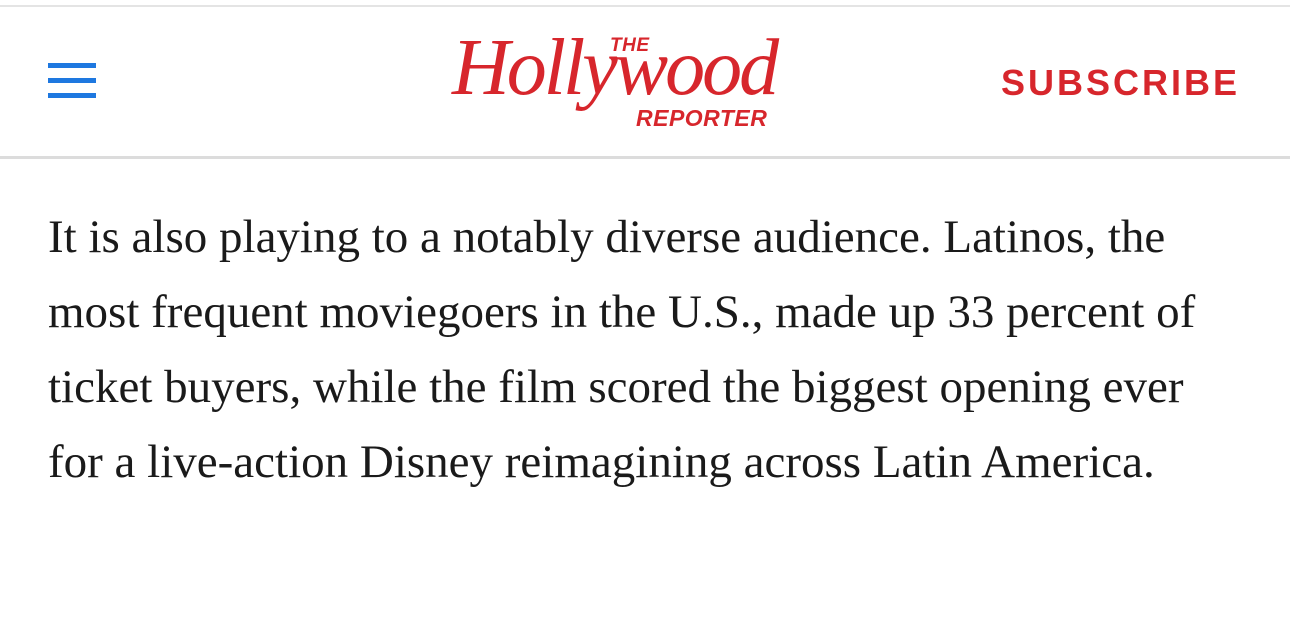 This screenshot has height=630, width=1290. What do you see at coordinates (615, 68) in the screenshot?
I see `logo-name: Hollywood` at bounding box center [615, 68].